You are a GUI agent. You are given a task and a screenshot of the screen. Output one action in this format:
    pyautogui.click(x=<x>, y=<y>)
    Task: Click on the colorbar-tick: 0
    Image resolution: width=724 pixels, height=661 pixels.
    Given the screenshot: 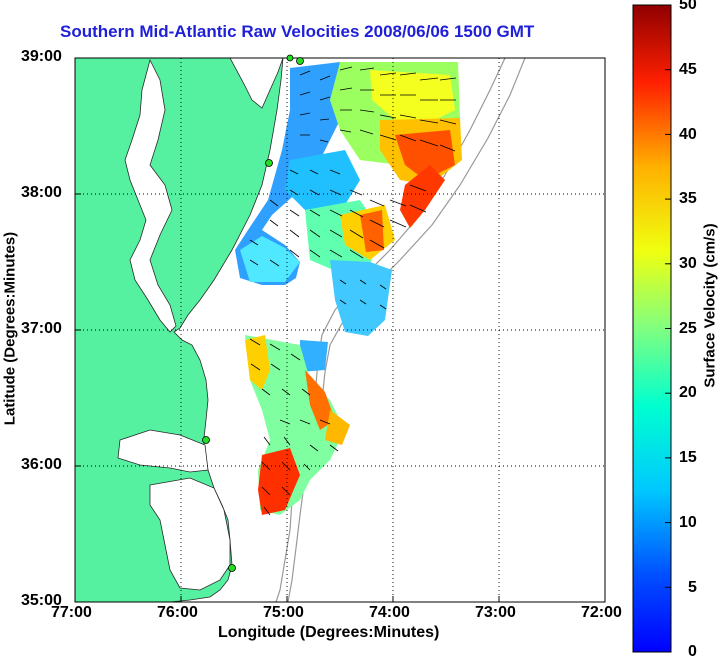 What is the action you would take?
    pyautogui.click(x=692, y=651)
    